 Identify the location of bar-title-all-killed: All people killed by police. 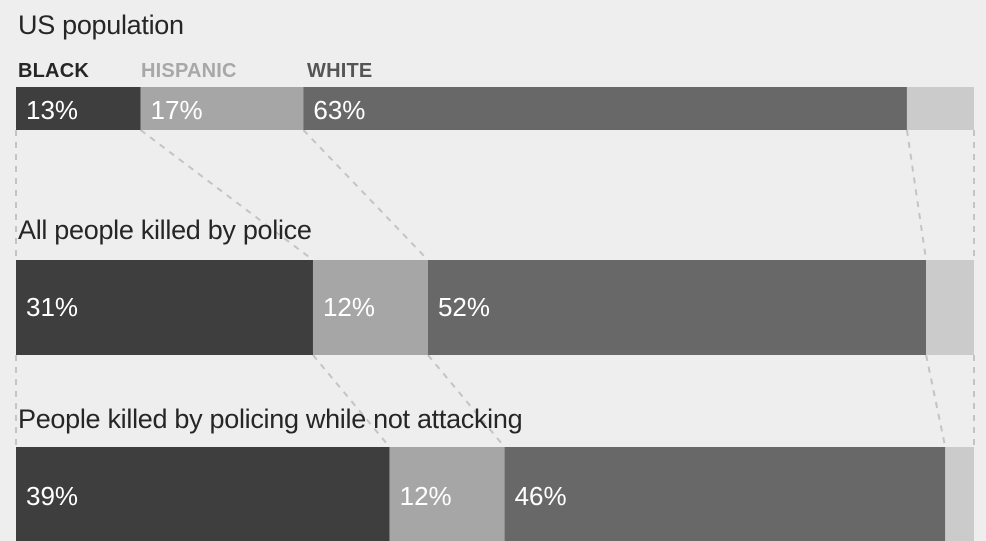
(165, 230).